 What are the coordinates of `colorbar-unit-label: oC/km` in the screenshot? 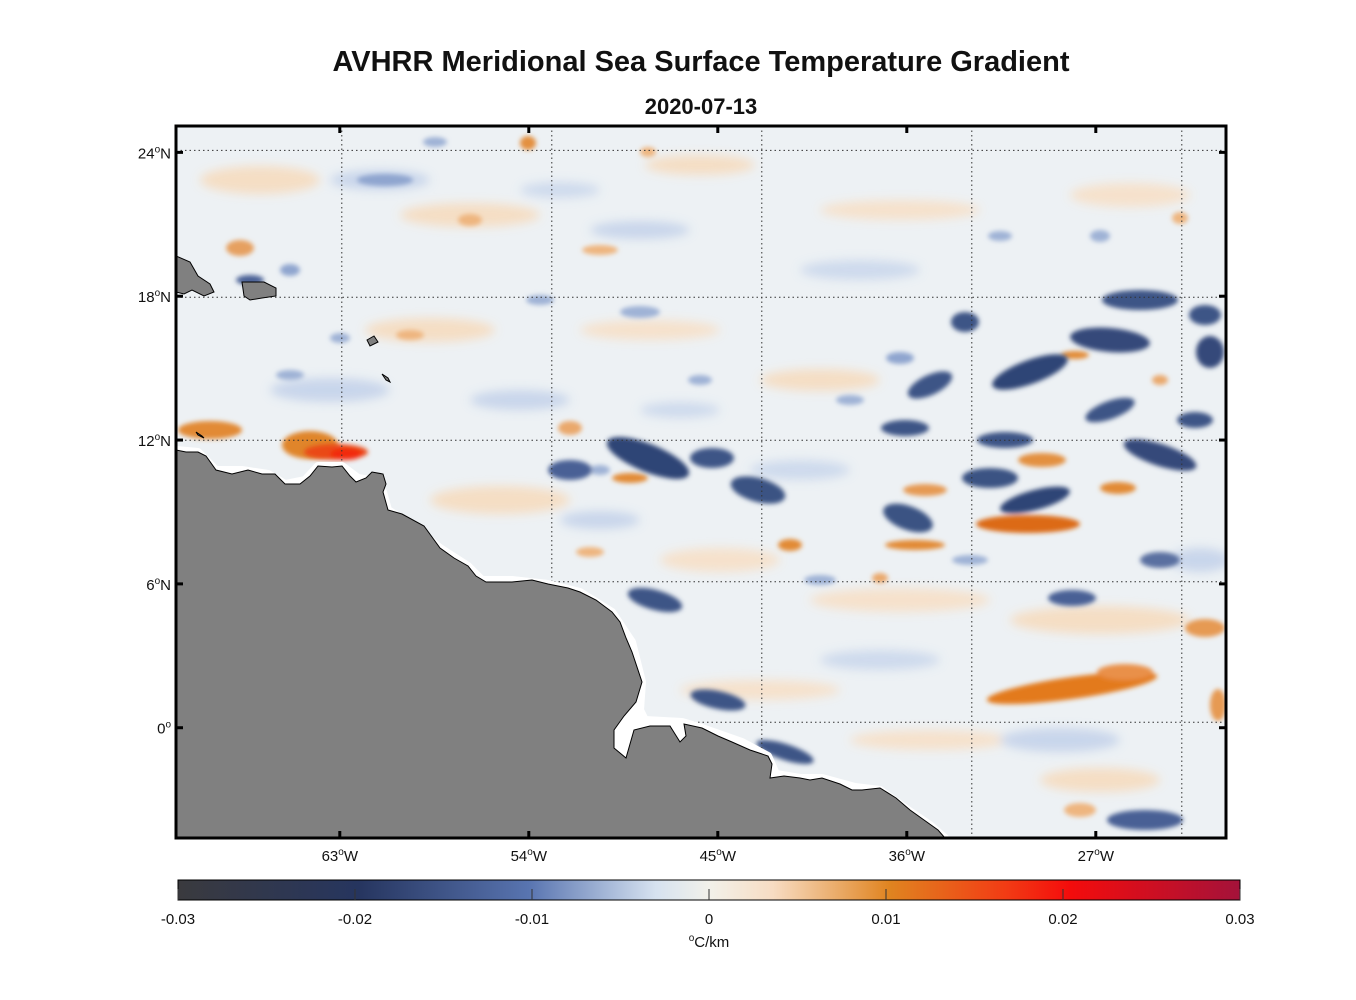 It's located at (709, 942).